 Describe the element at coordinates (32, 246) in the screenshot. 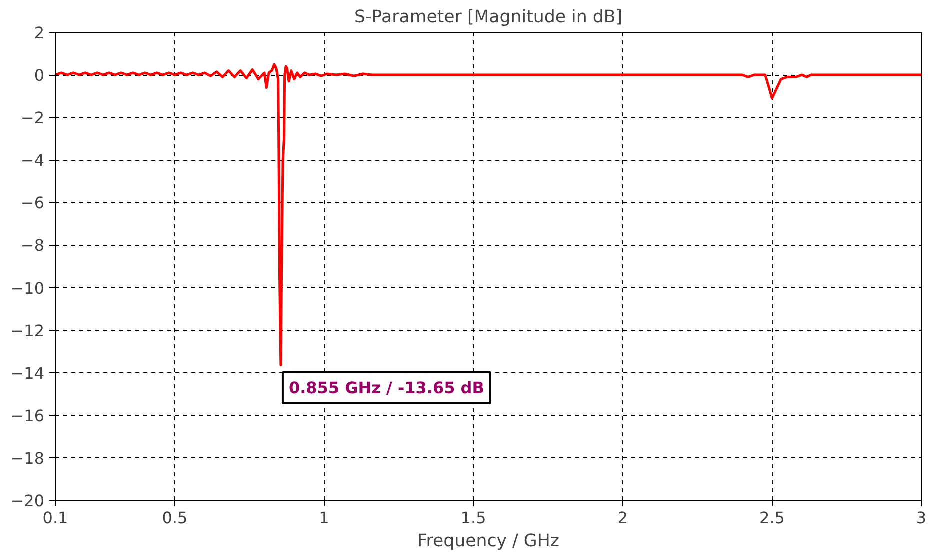

I see `y-tick-label: −8` at that location.